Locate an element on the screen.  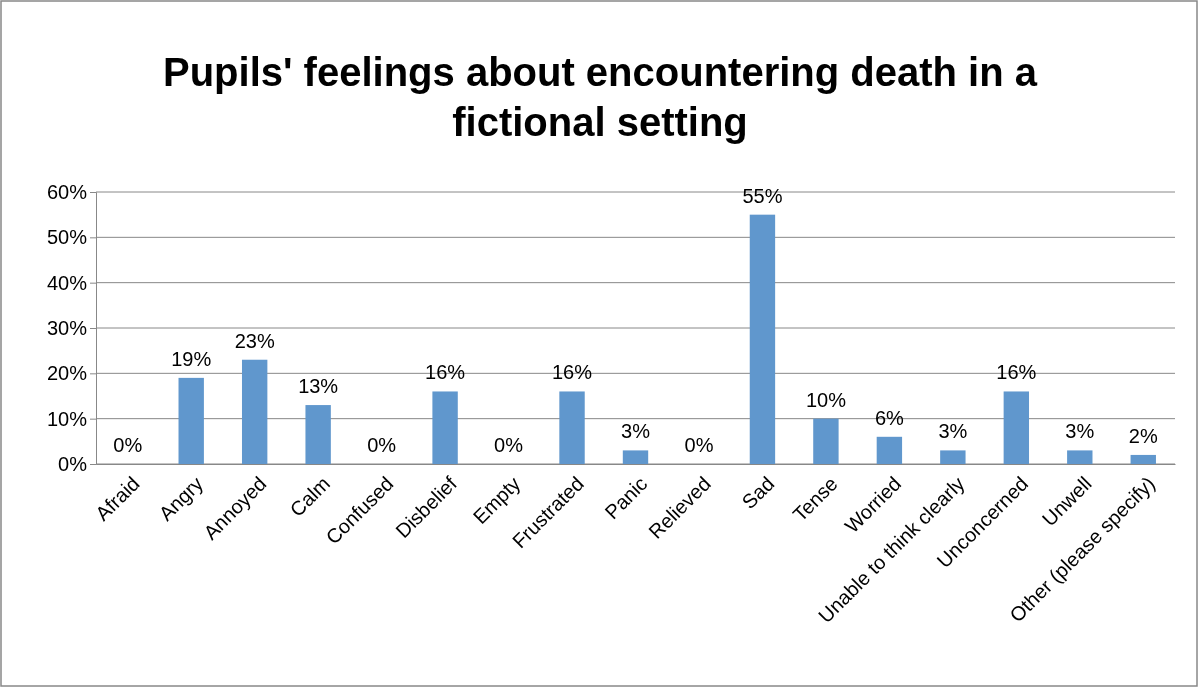
y-tick-label: 50% is located at coordinates (67, 237).